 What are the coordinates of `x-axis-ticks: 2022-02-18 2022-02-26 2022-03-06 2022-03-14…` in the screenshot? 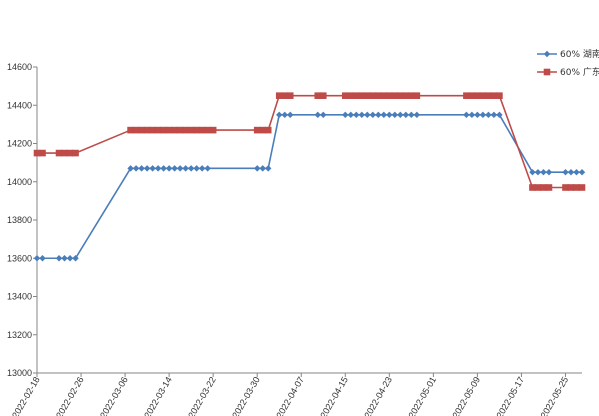 It's located at (290, 394).